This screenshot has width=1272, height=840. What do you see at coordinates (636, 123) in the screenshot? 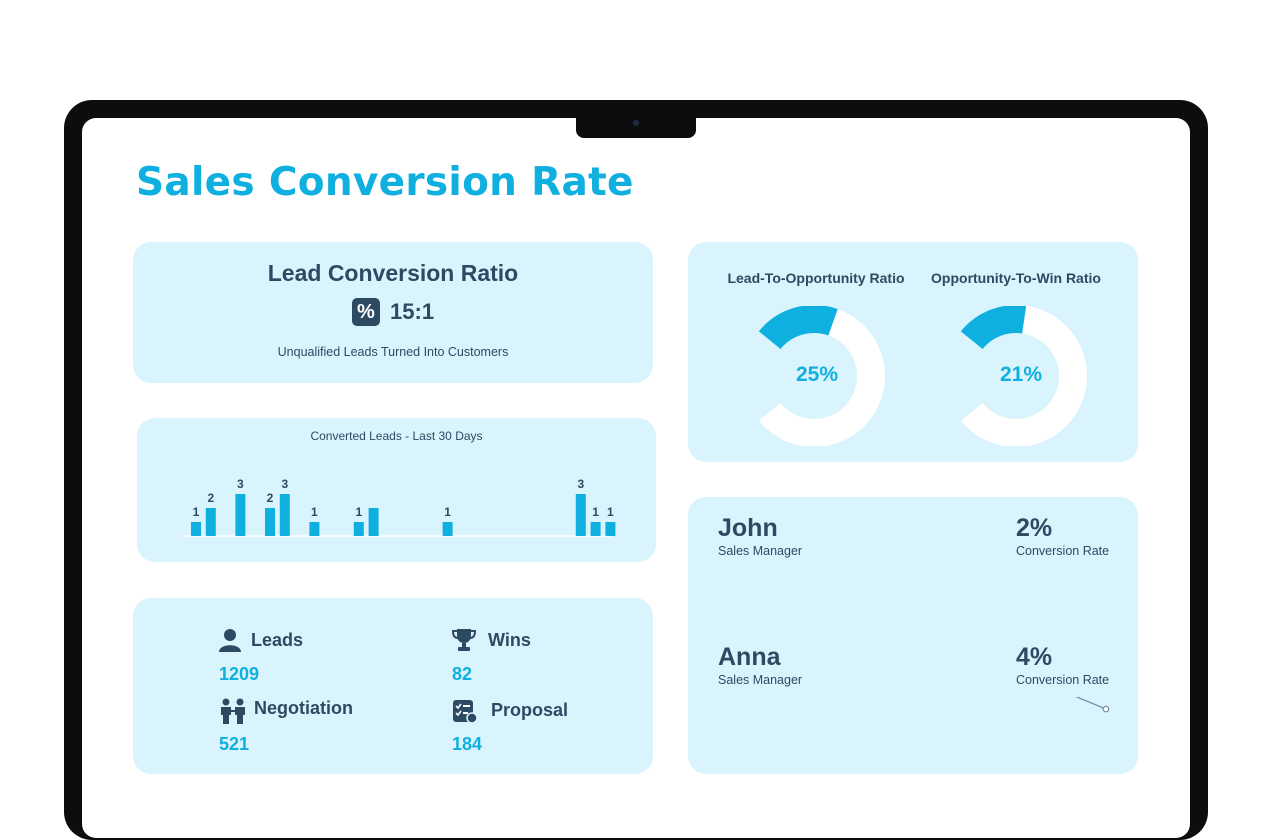
I see `camera-icon` at bounding box center [636, 123].